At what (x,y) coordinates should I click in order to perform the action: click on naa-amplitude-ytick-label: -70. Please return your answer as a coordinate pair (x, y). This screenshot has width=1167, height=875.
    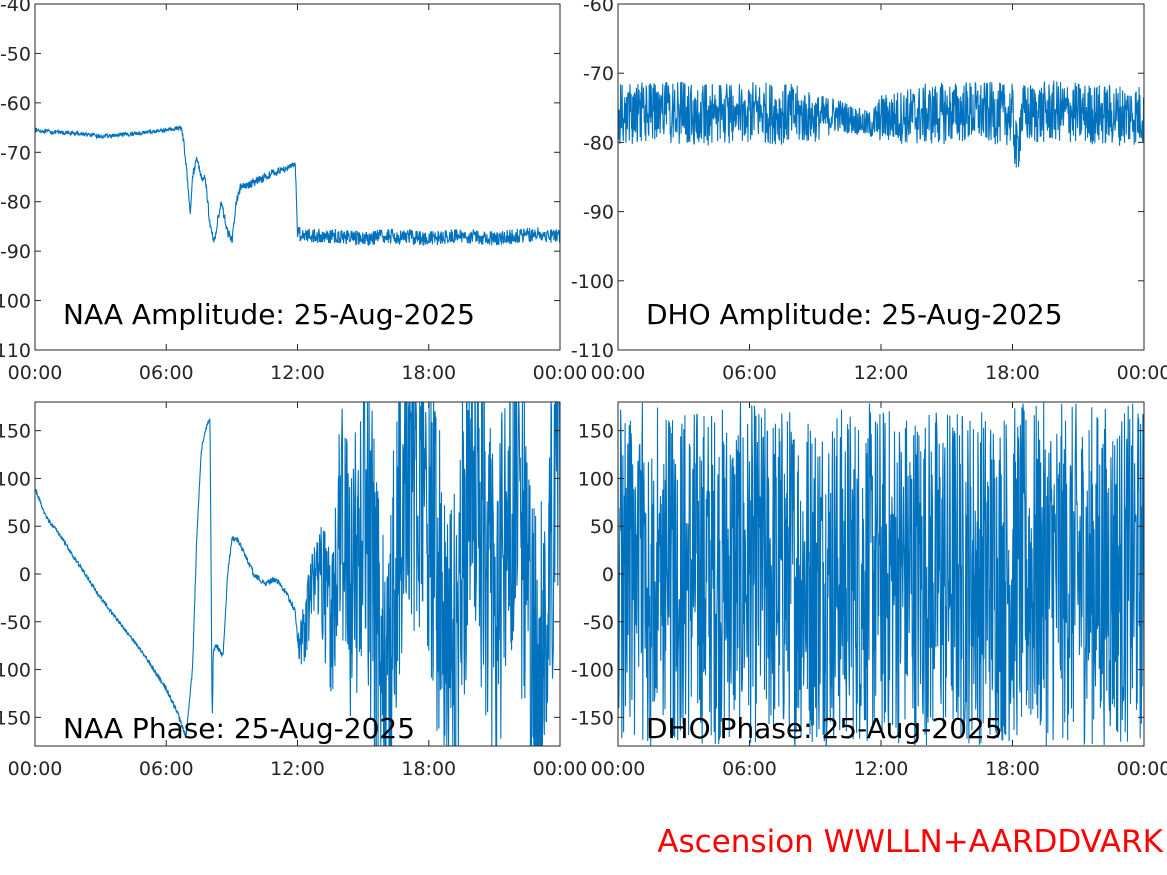
    Looking at the image, I should click on (15, 153).